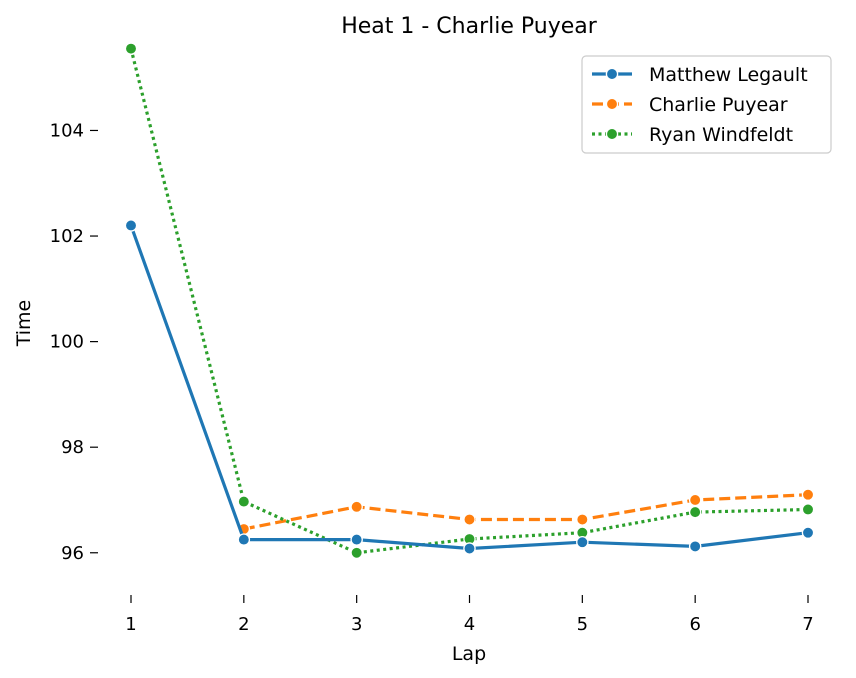 This screenshot has height=678, width=856. What do you see at coordinates (67, 236) in the screenshot?
I see `y-tick-label: 102` at bounding box center [67, 236].